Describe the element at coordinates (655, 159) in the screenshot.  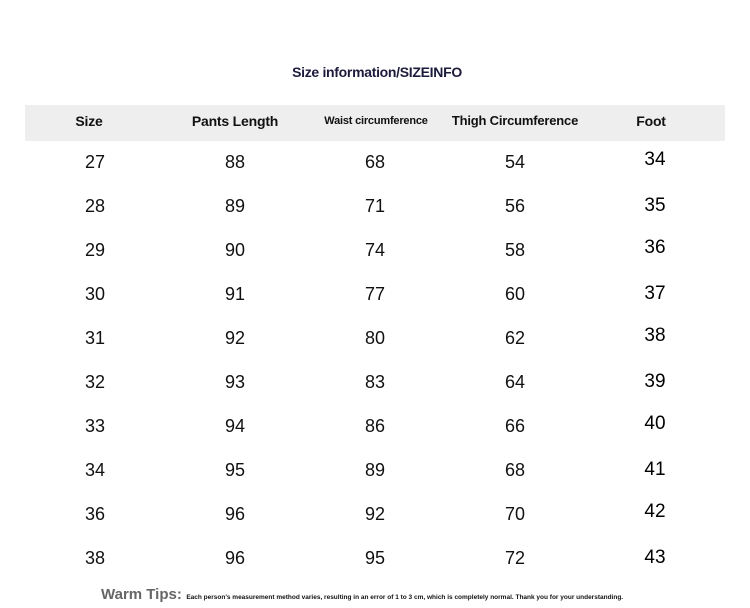
I see `cell-foot: 34` at that location.